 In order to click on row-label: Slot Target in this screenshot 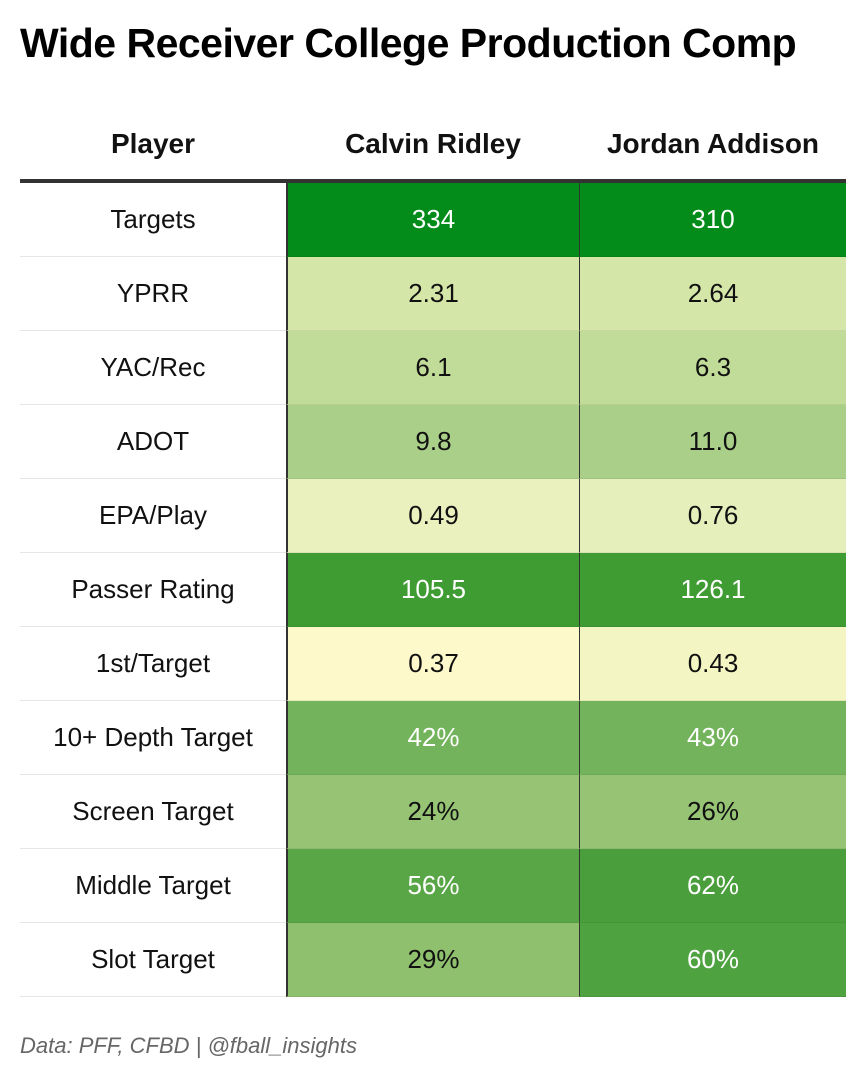, I will do `click(153, 960)`.